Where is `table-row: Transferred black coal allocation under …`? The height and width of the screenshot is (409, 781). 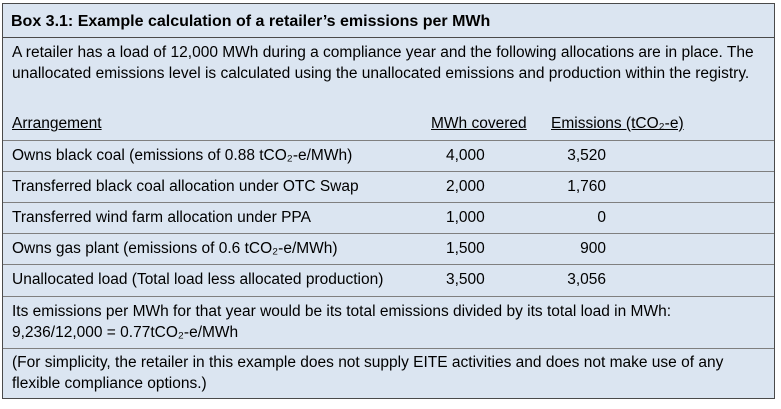 table-row: Transferred black coal allocation under … is located at coordinates (388, 190).